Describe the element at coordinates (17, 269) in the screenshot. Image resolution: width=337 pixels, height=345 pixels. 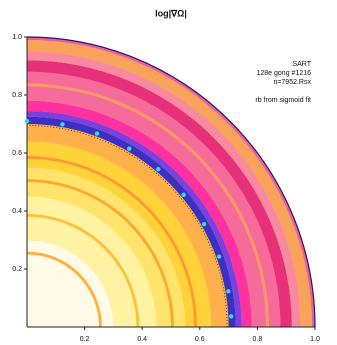
I see `y-tick-label: 0.2` at that location.